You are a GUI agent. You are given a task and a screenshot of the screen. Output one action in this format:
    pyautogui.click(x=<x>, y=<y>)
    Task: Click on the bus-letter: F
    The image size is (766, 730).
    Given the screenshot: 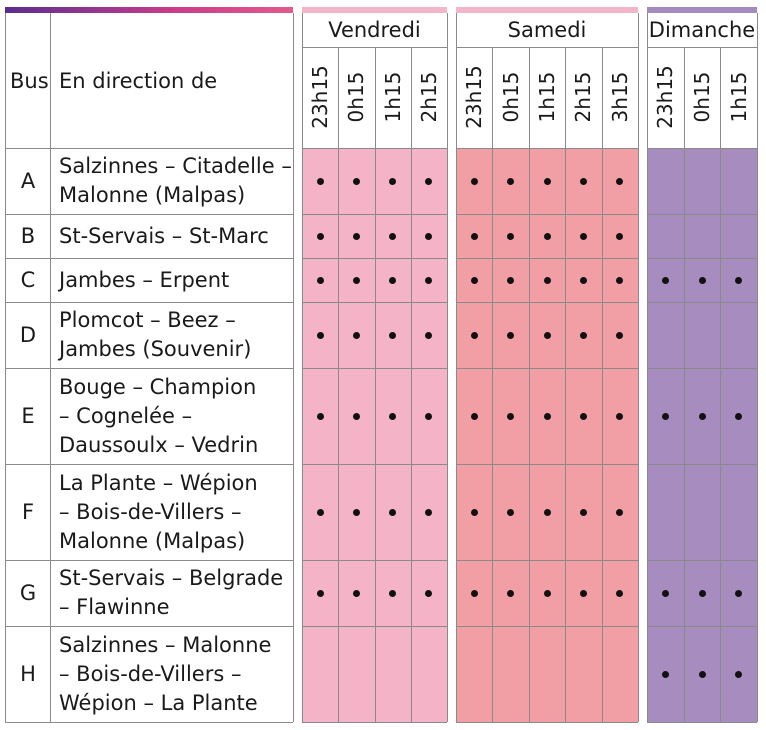 What is the action you would take?
    pyautogui.click(x=28, y=512)
    